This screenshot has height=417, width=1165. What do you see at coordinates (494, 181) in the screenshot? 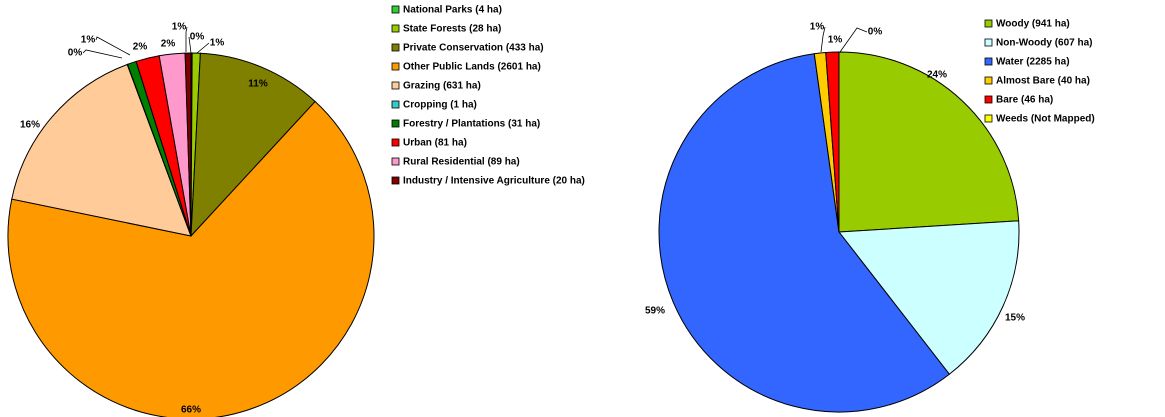
I see `legend-label-industry-intensive-agriculture: Industry / Intensive Agriculture (20 ha)` at bounding box center [494, 181].